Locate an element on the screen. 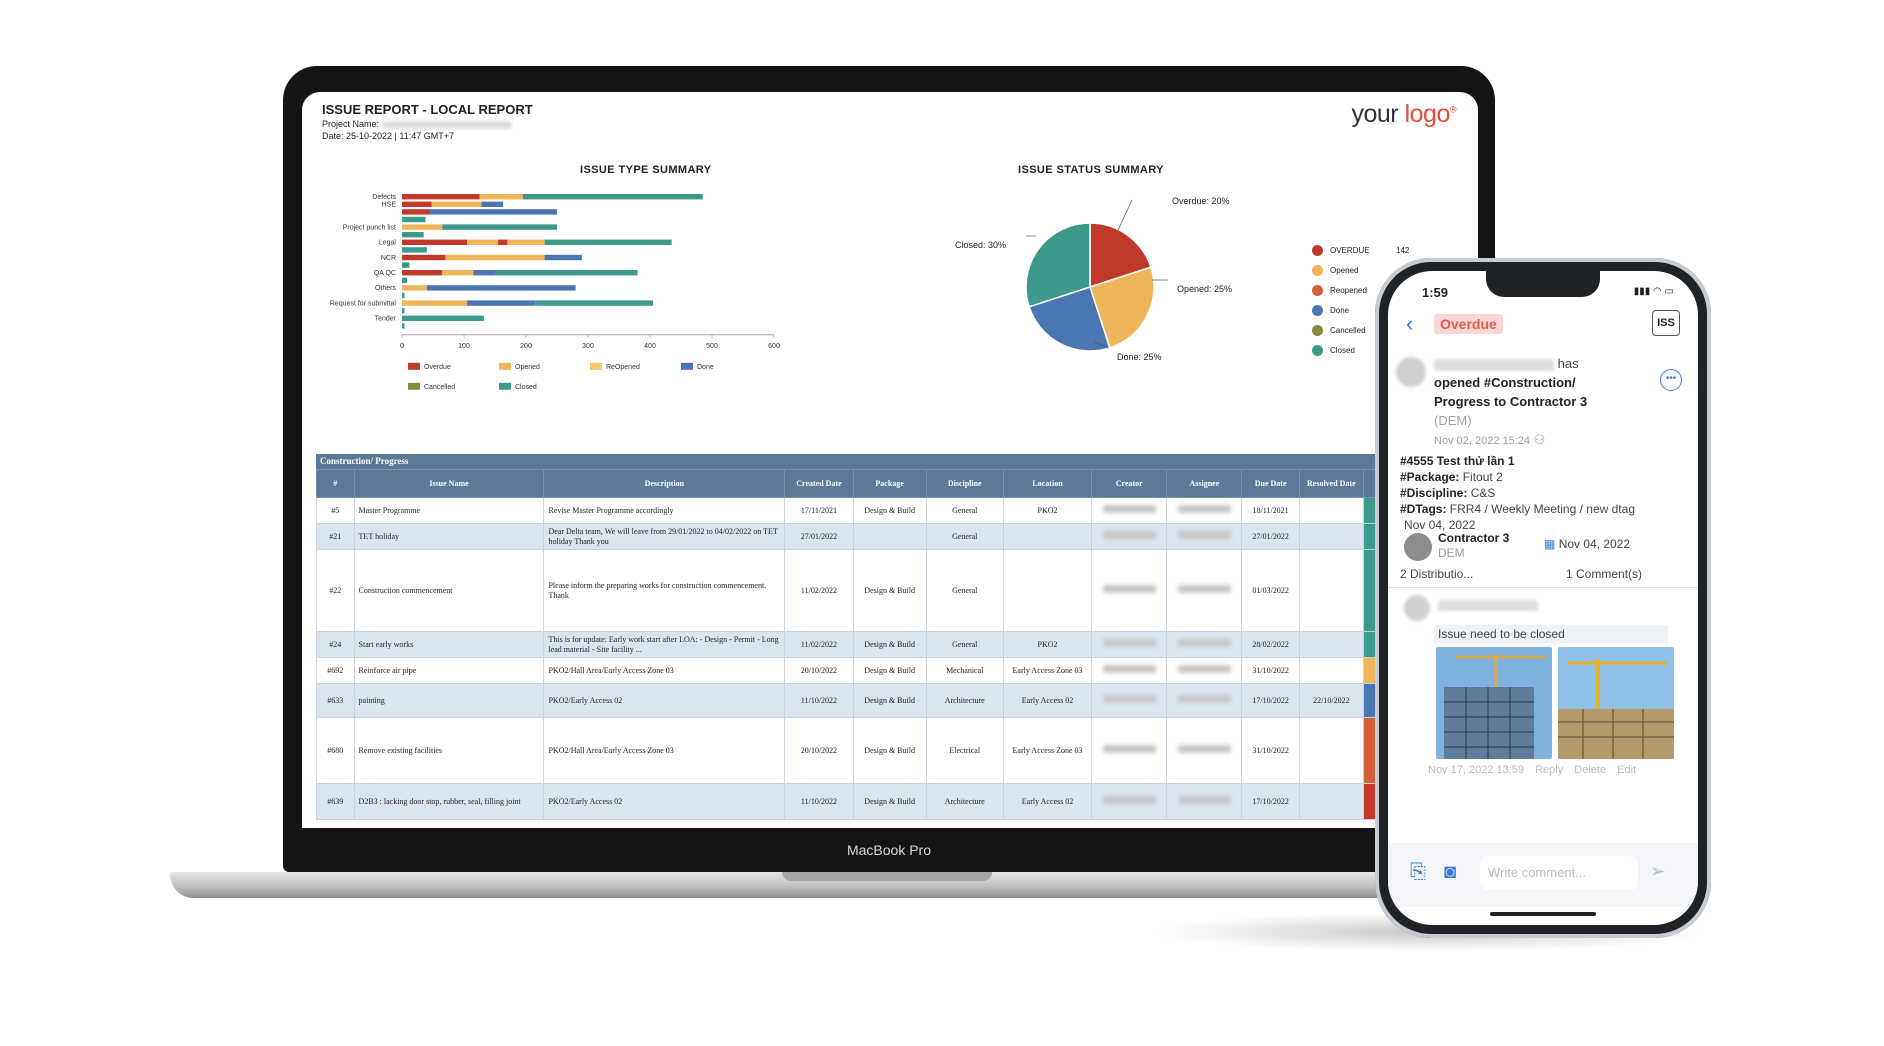 The height and width of the screenshot is (1046, 1884). column-header: Creator is located at coordinates (1129, 483).